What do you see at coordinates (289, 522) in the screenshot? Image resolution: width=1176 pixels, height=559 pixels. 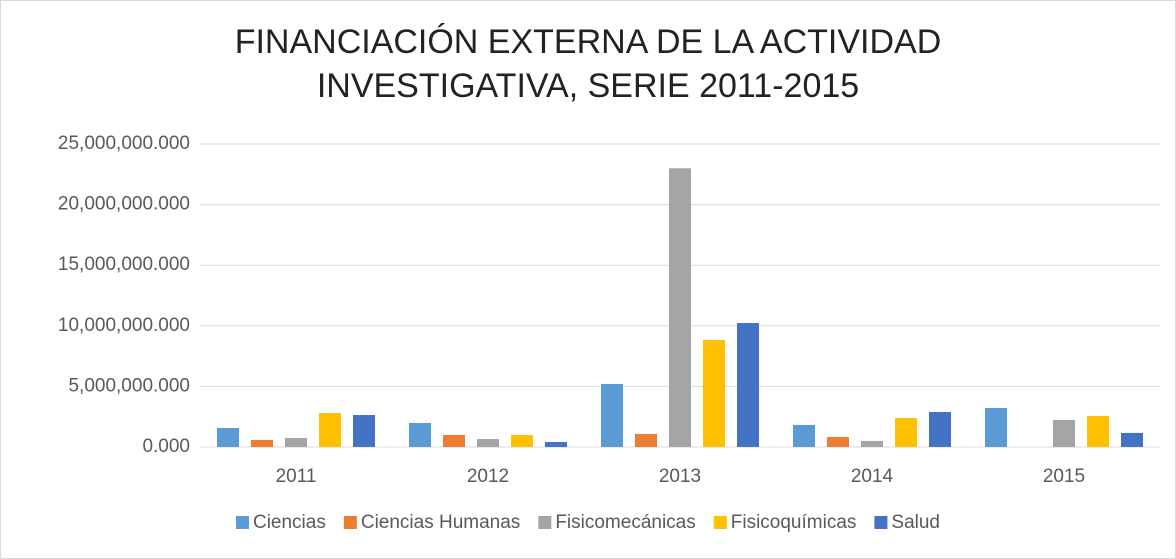 I see `legend-label: Ciencias` at bounding box center [289, 522].